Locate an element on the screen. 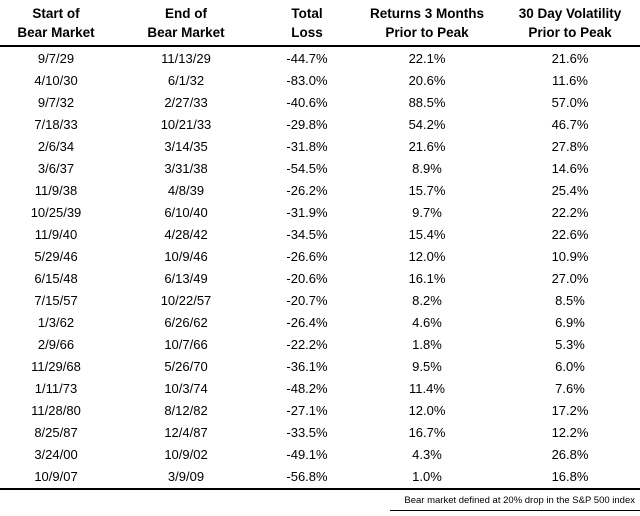 This screenshot has height=516, width=640. table-cell: 7.6% is located at coordinates (570, 388).